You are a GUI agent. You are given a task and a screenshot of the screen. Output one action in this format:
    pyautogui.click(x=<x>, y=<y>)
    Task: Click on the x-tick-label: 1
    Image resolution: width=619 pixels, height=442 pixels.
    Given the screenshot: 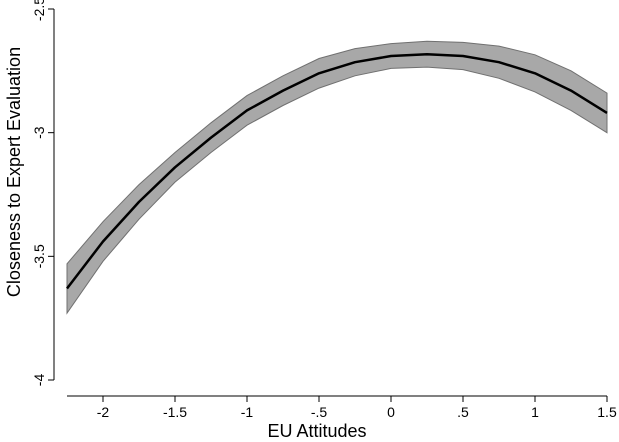 What is the action you would take?
    pyautogui.click(x=535, y=412)
    